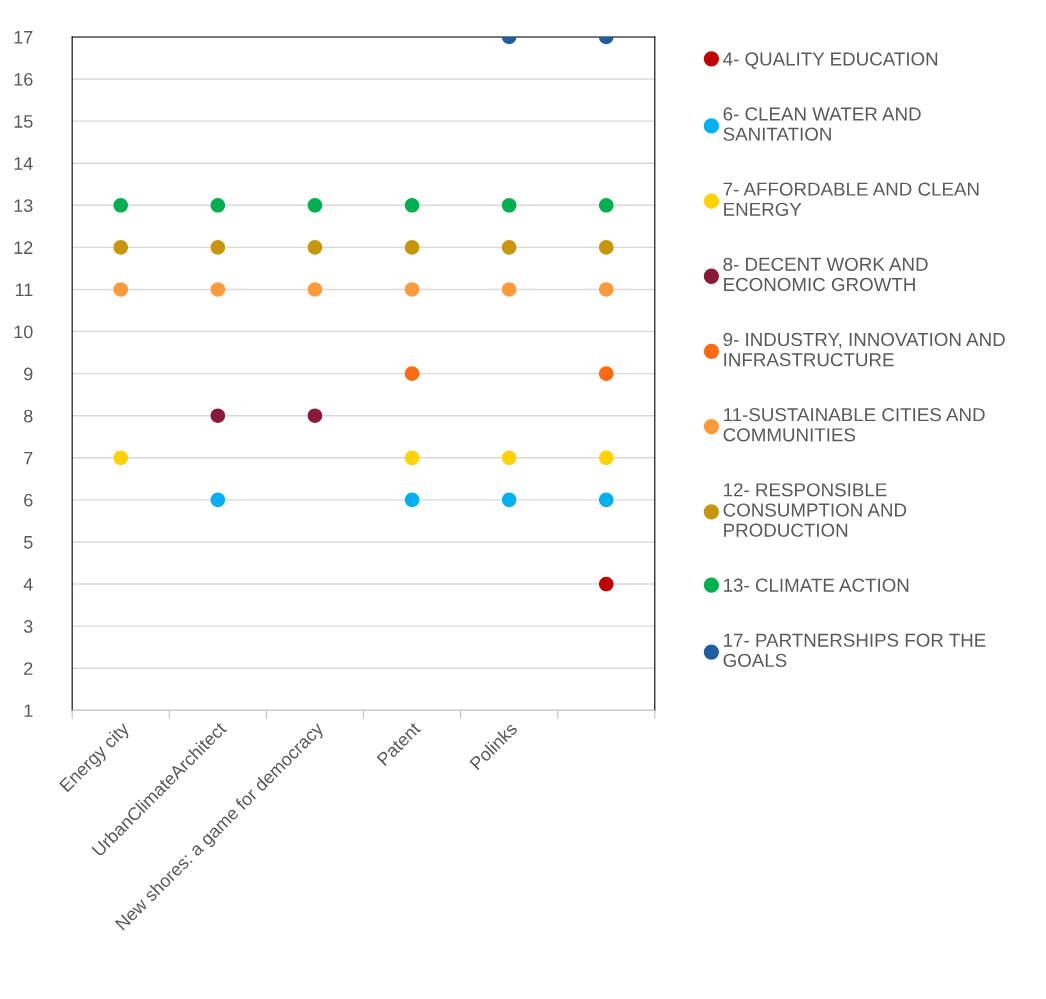 Image resolution: width=1046 pixels, height=999 pixels. What do you see at coordinates (815, 510) in the screenshot?
I see `legend-label: 12- RESPONSIBLE CONSUMPTION AND PRODUCTION` at bounding box center [815, 510].